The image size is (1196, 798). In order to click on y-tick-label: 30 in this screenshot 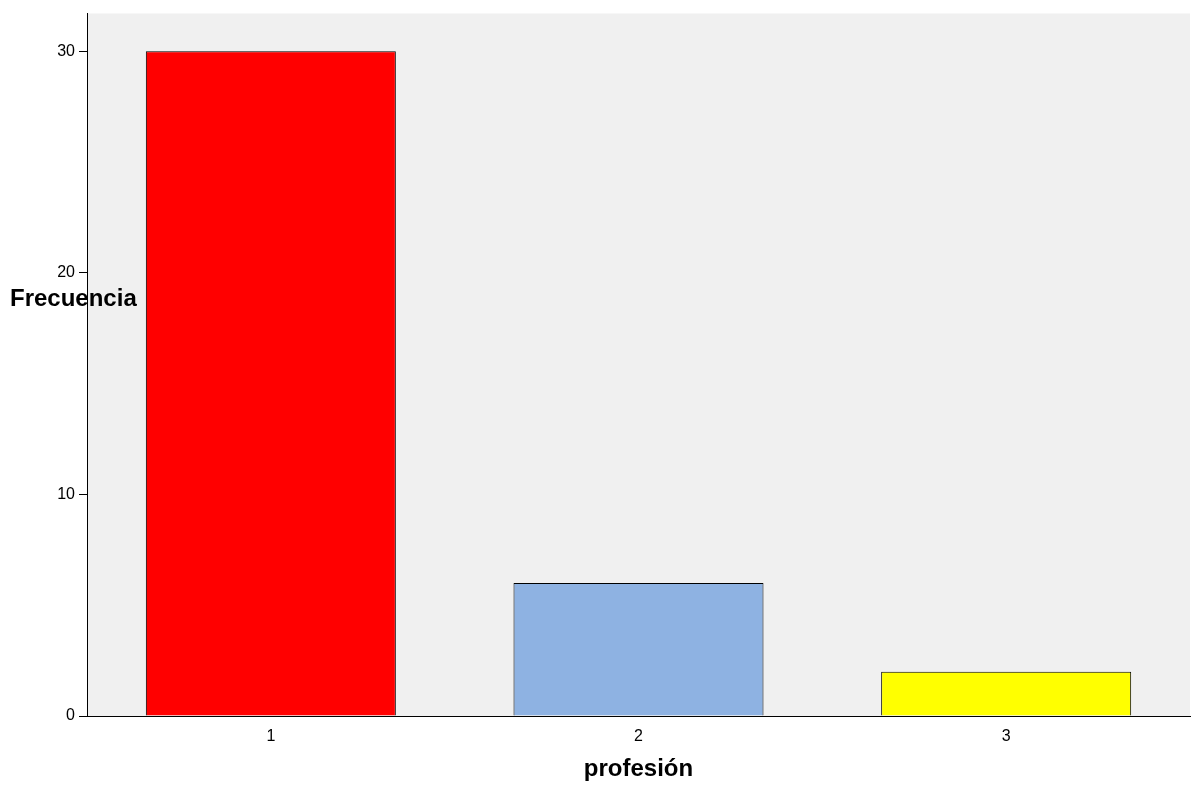, I will do `click(66, 50)`.